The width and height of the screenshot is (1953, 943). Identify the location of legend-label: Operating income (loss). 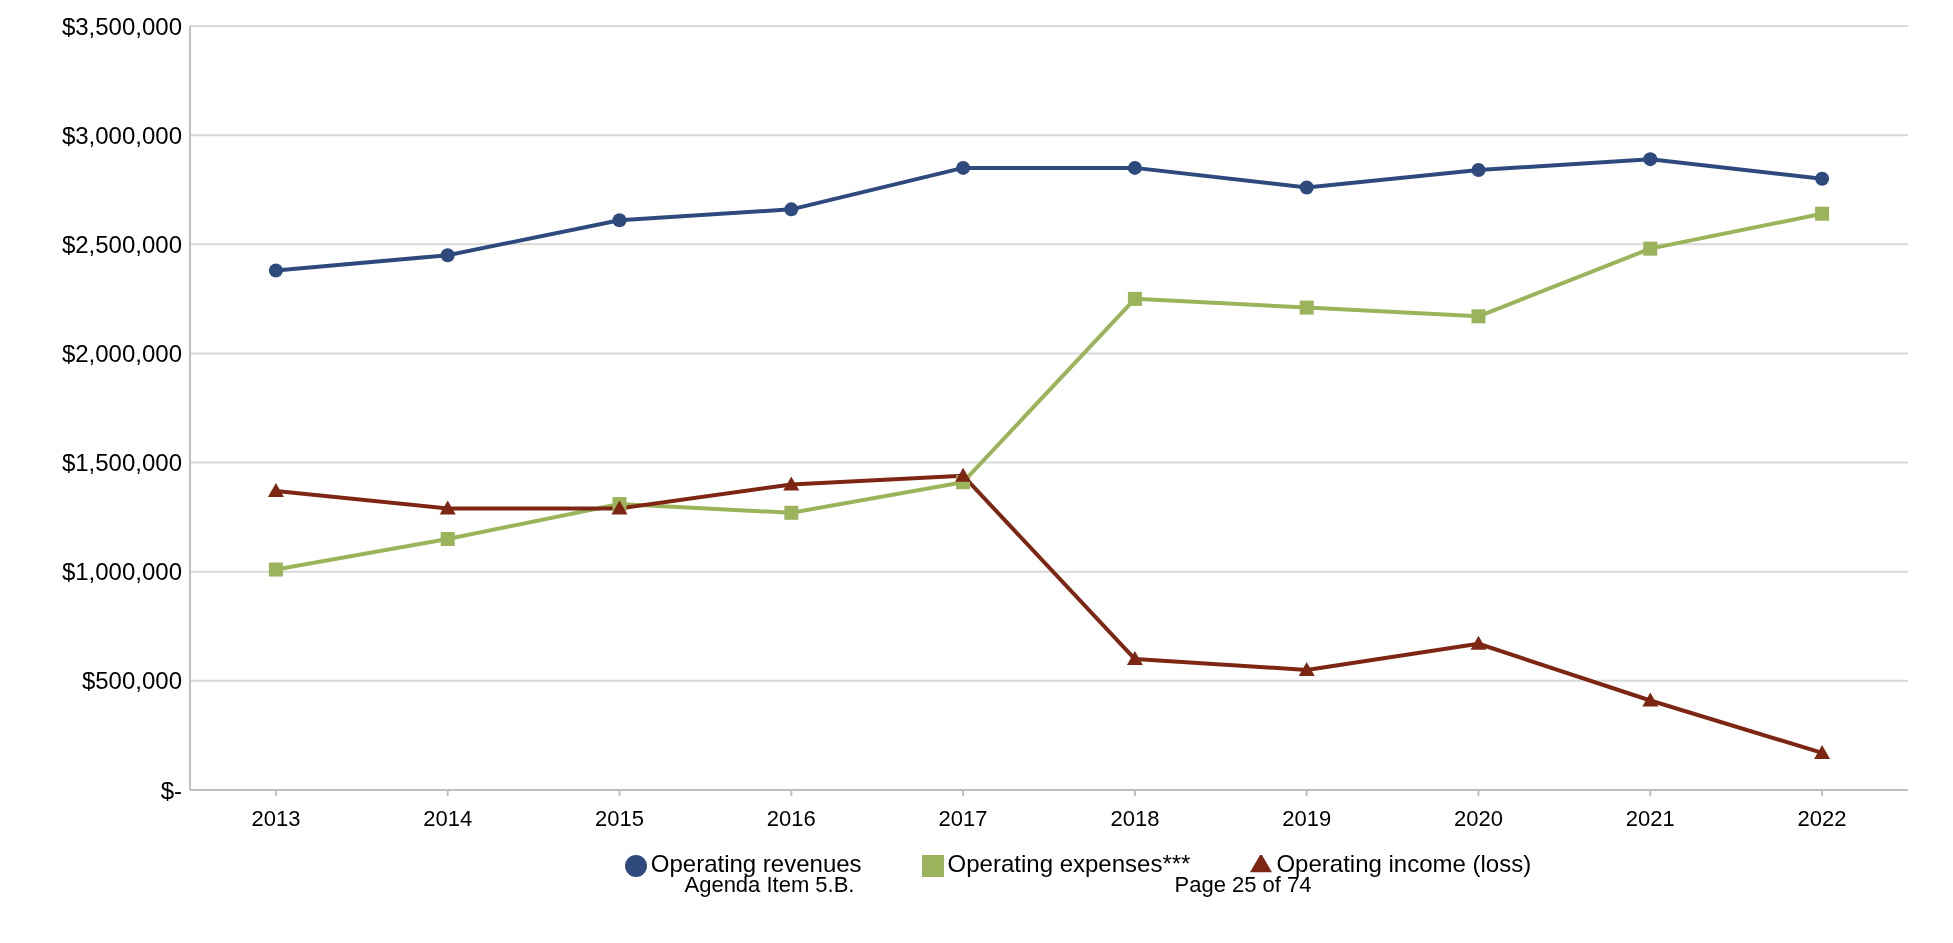
(1404, 863).